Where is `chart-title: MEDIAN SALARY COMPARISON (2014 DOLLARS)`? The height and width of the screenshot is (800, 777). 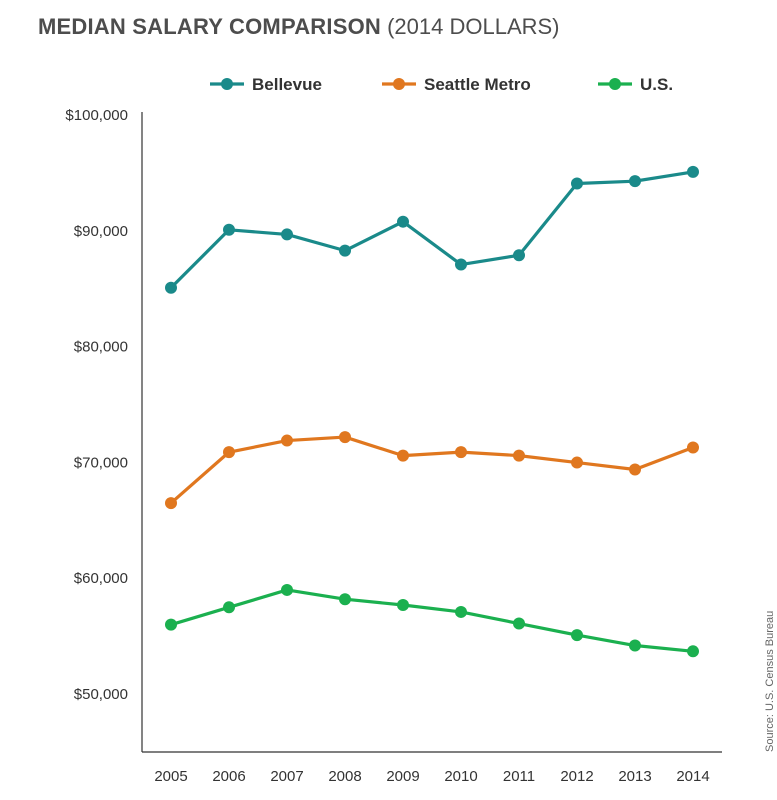
chart-title: MEDIAN SALARY COMPARISON (2014 DOLLARS) is located at coordinates (299, 27).